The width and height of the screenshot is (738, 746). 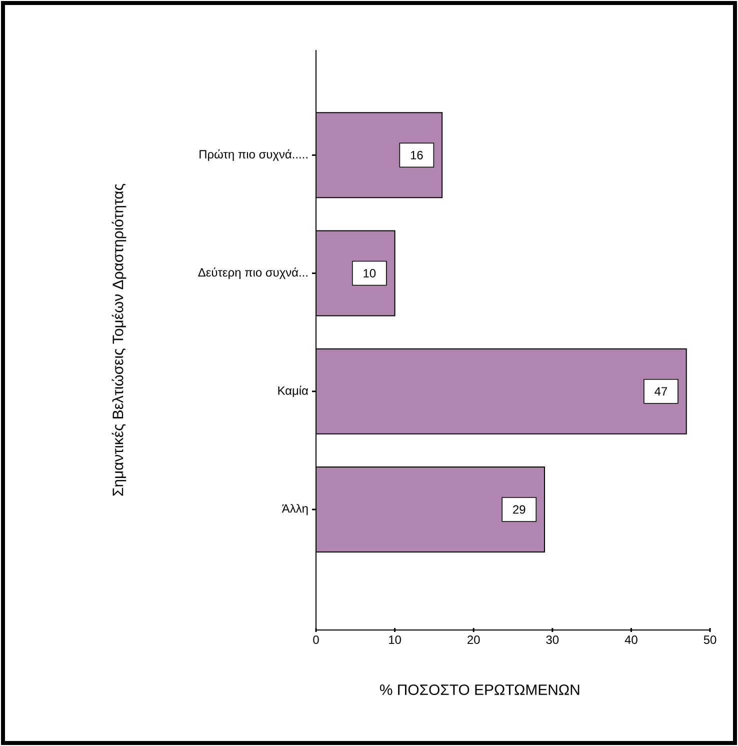 I want to click on x-tick-label: 30, so click(x=552, y=640).